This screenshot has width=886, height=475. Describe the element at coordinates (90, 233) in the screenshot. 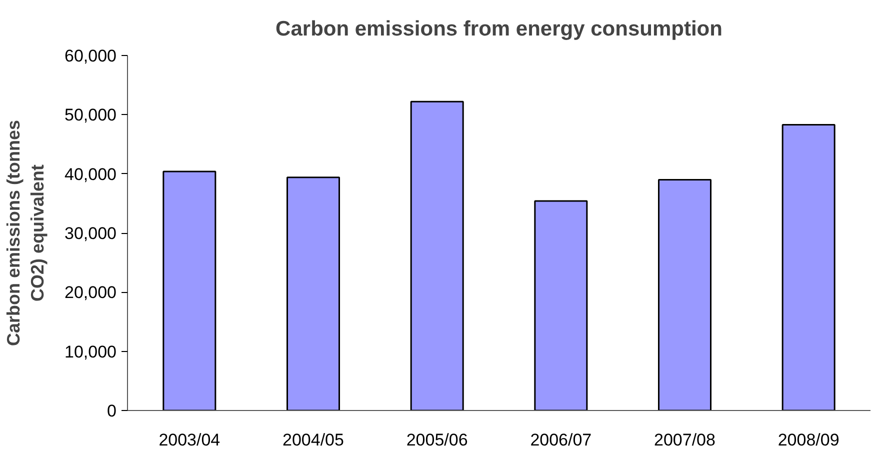

I see `y-tick-label: 30,000` at that location.